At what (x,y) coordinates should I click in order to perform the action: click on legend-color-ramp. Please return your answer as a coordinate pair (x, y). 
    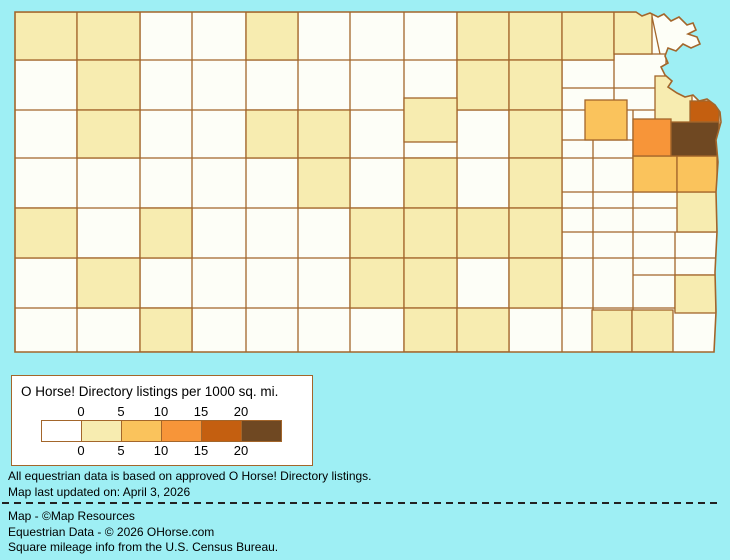
    Looking at the image, I should click on (161, 431).